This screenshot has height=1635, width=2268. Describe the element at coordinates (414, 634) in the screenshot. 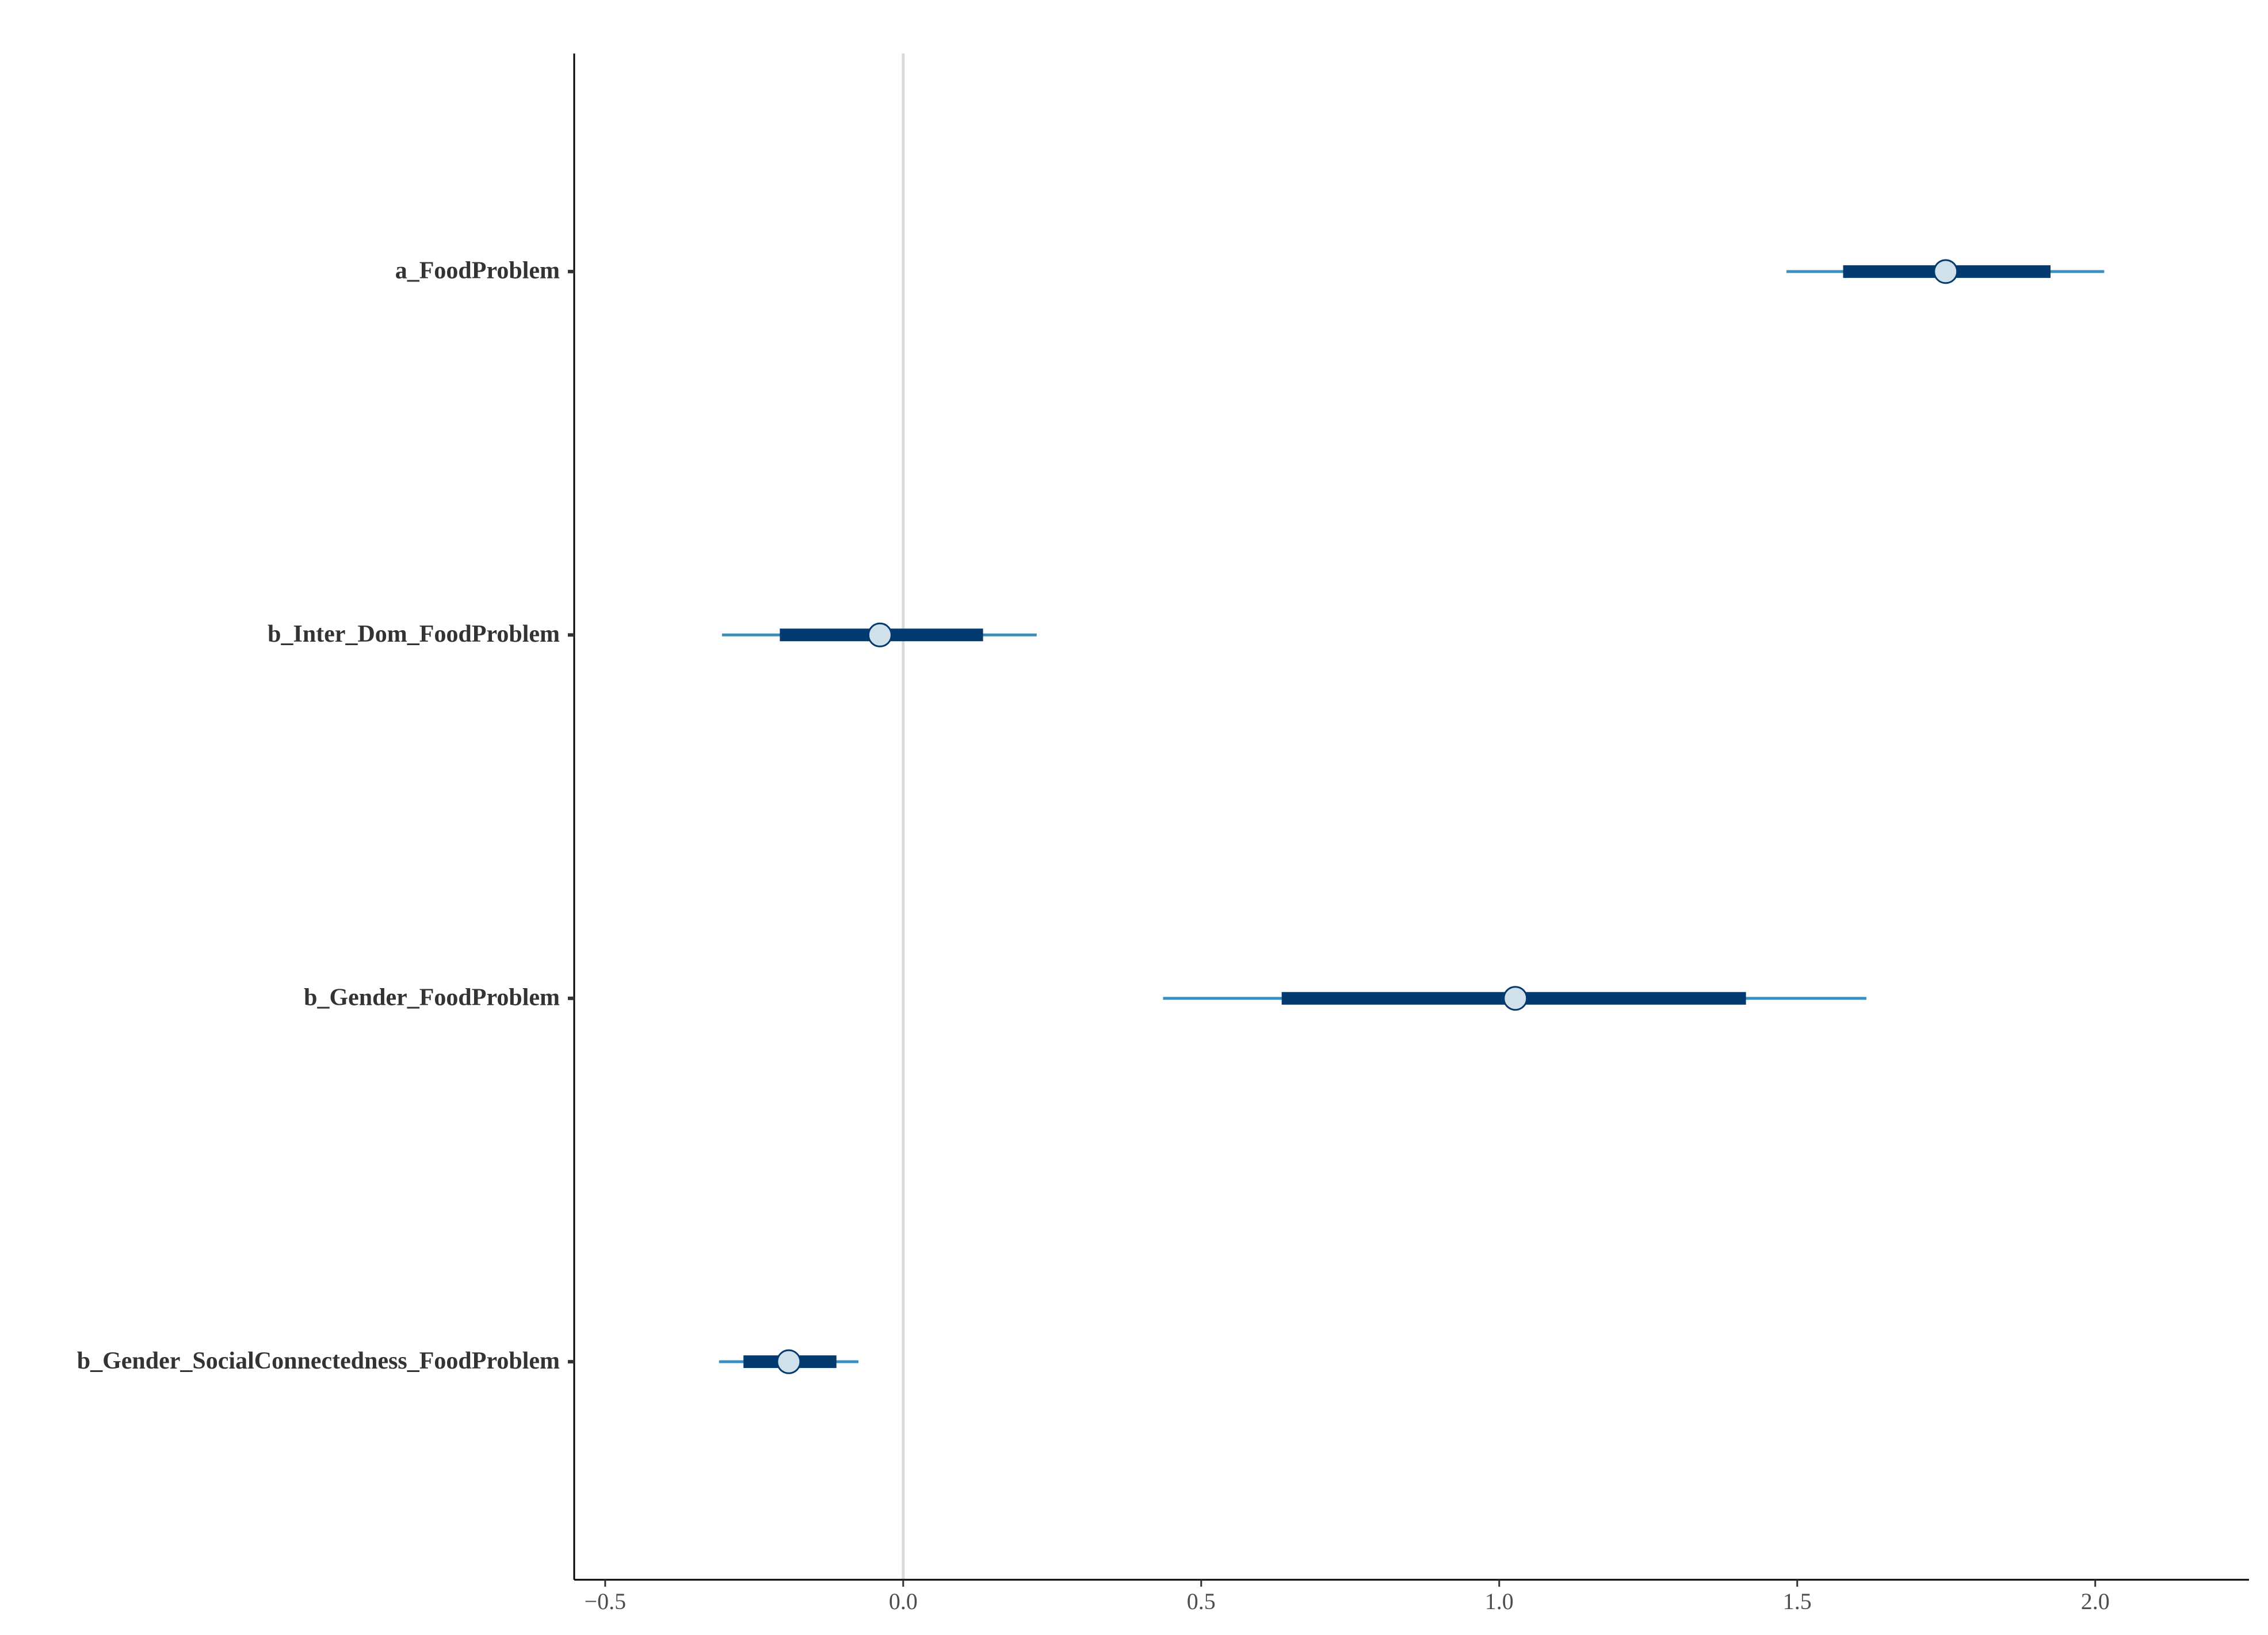

I see `y-tick-label: b_Inter_Dom_FoodProblem` at that location.